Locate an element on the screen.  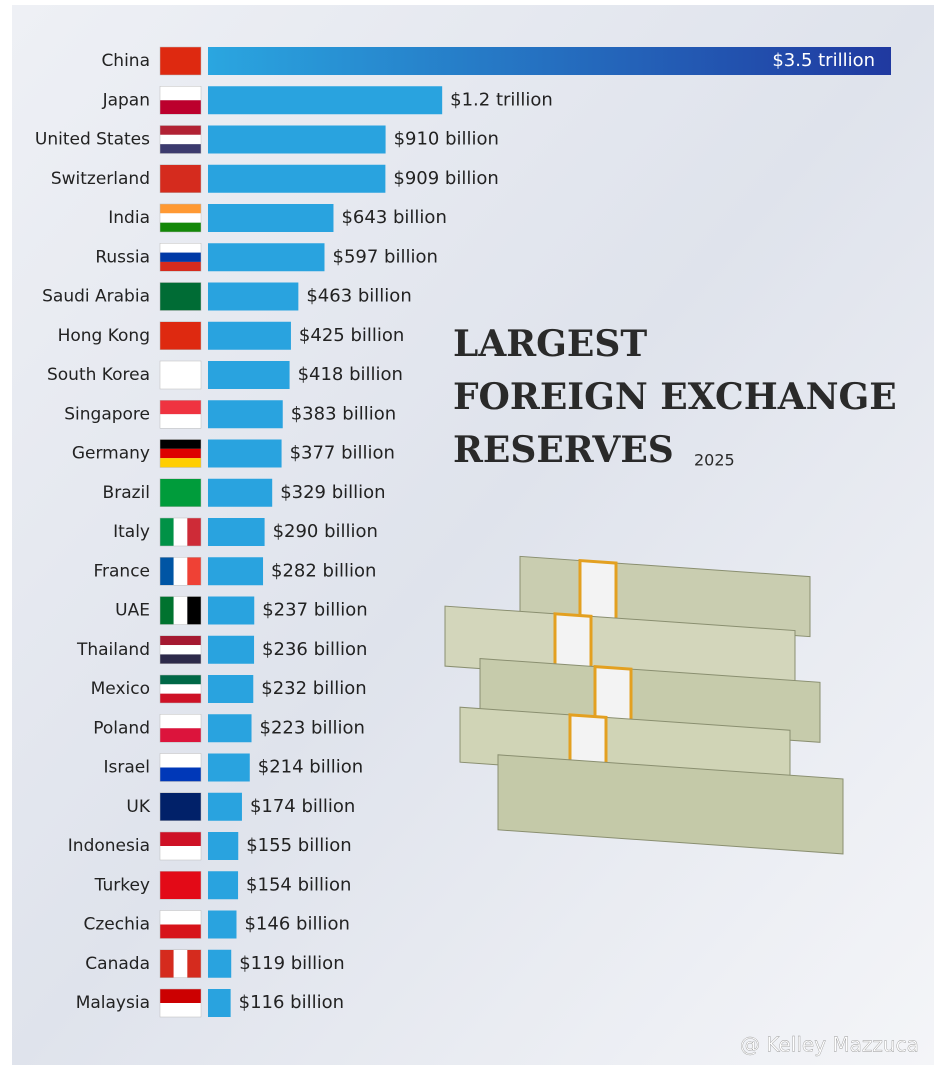
value-label: $232 billion is located at coordinates (313, 688).